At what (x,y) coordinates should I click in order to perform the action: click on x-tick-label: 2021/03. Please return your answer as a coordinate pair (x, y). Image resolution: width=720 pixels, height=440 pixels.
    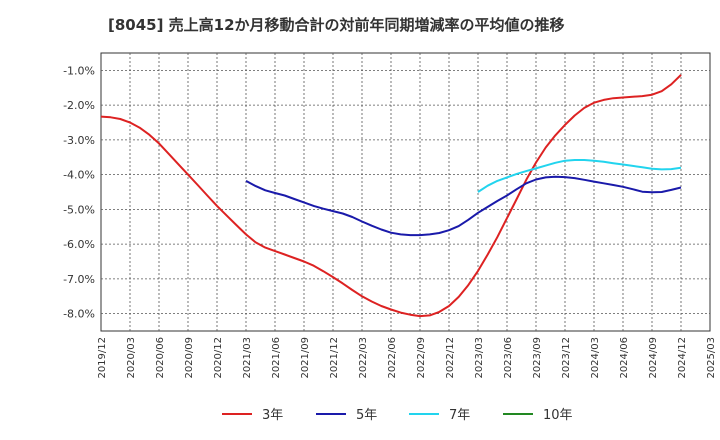
    Looking at the image, I should click on (247, 358).